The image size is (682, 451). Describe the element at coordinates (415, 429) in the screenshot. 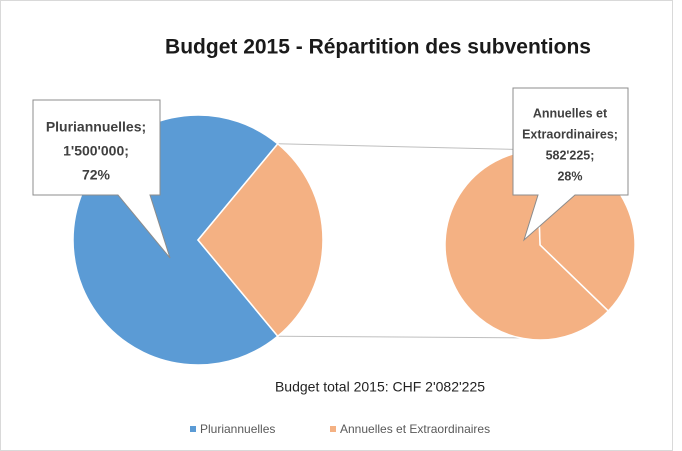

I see `legend-label: Annuelles et Extraordinaires` at that location.